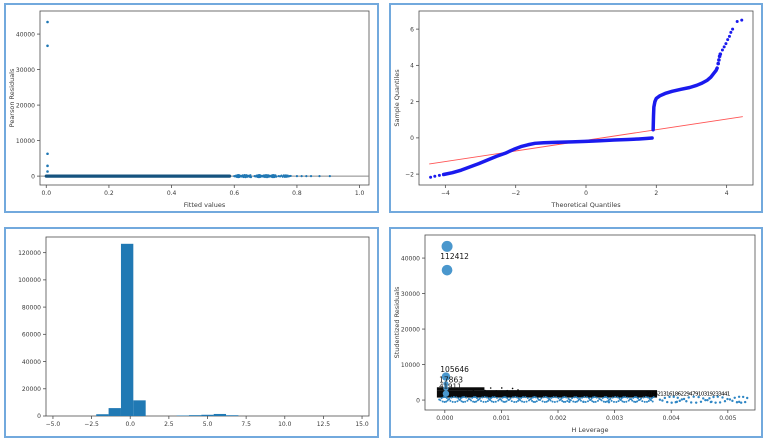  What do you see at coordinates (31, 335) in the screenshot?
I see `svg-text: 60000` at bounding box center [31, 335].